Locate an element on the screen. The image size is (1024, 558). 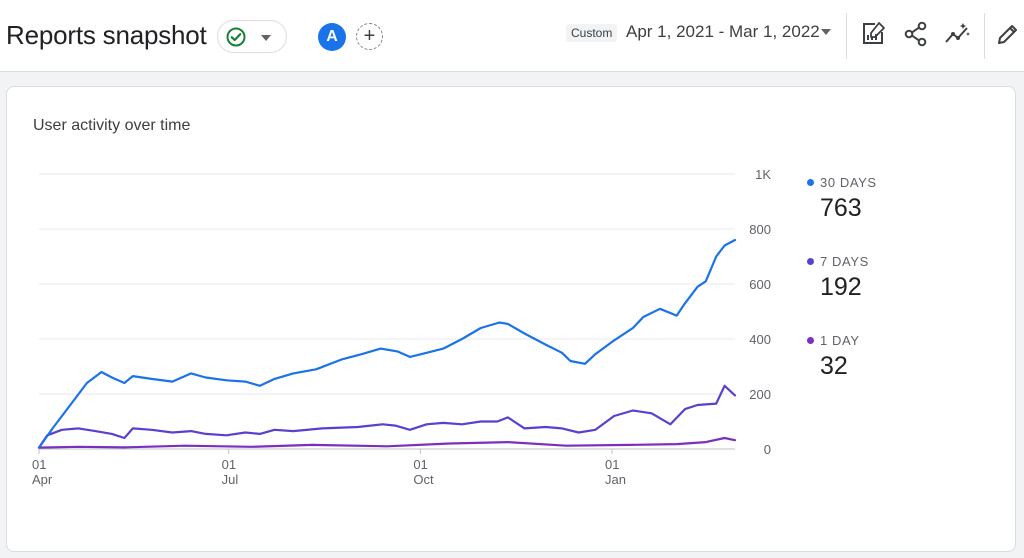
check-circle-icon is located at coordinates (236, 37).